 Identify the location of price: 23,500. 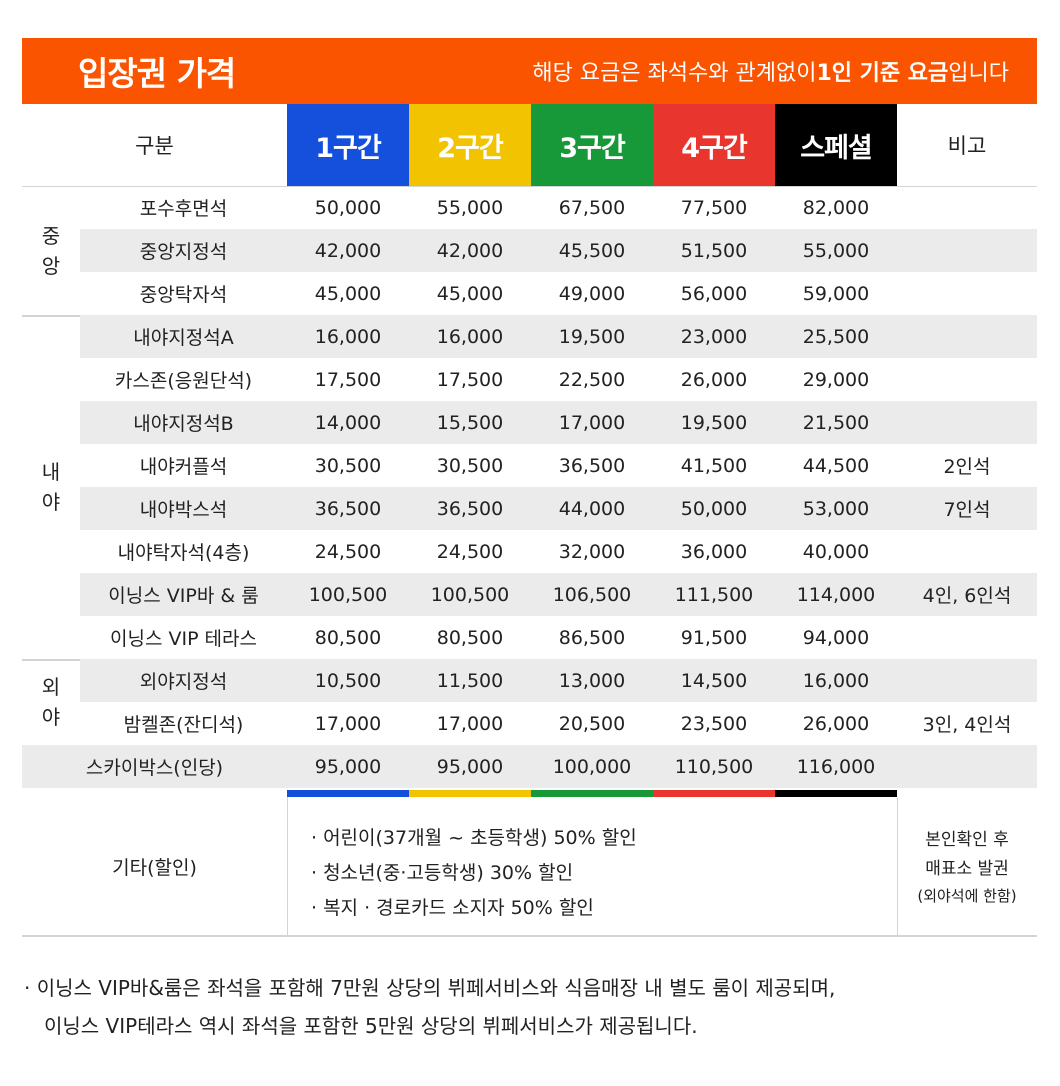
(714, 723).